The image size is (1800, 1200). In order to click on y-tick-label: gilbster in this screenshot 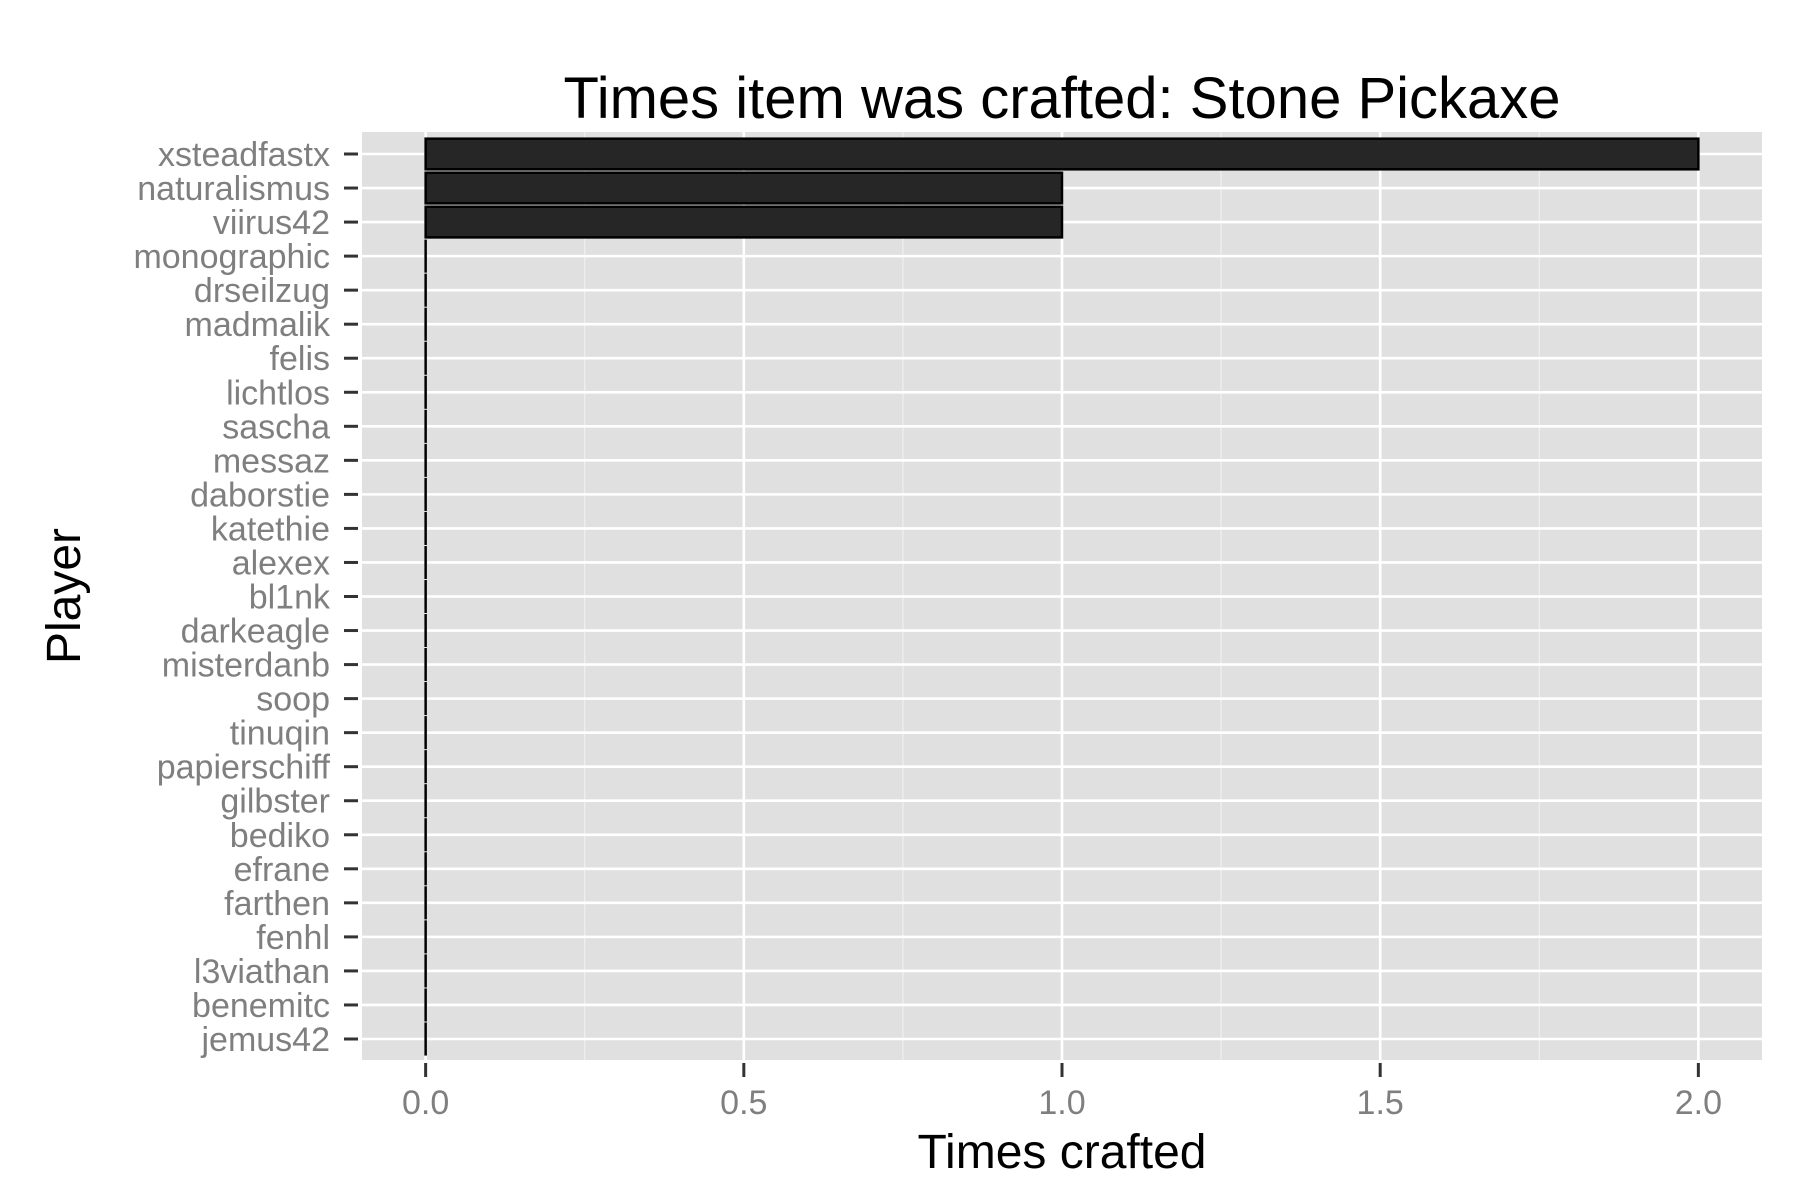, I will do `click(275, 802)`.